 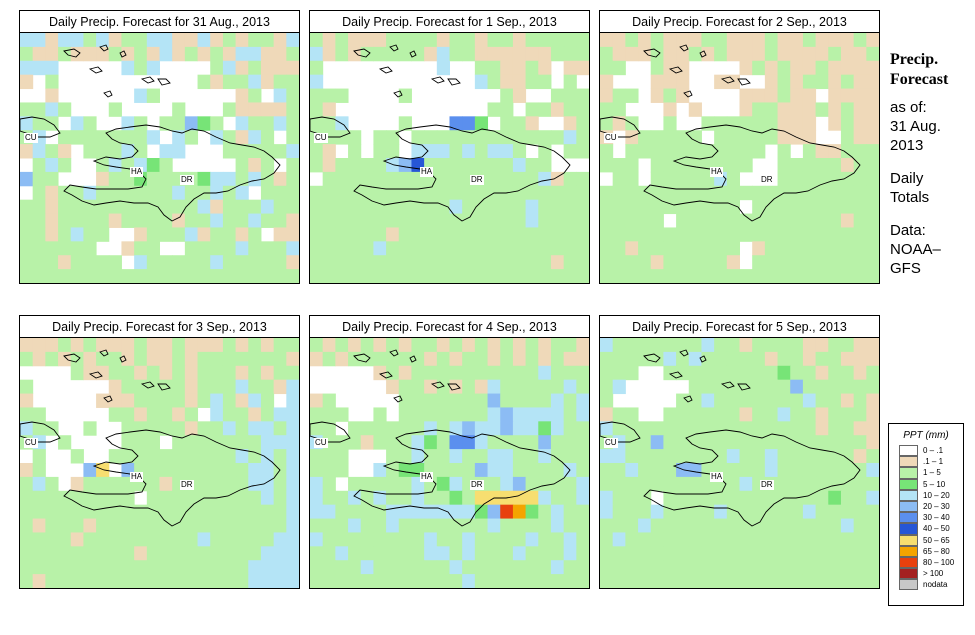 I want to click on label-dominican-republic: DR, so click(x=477, y=485).